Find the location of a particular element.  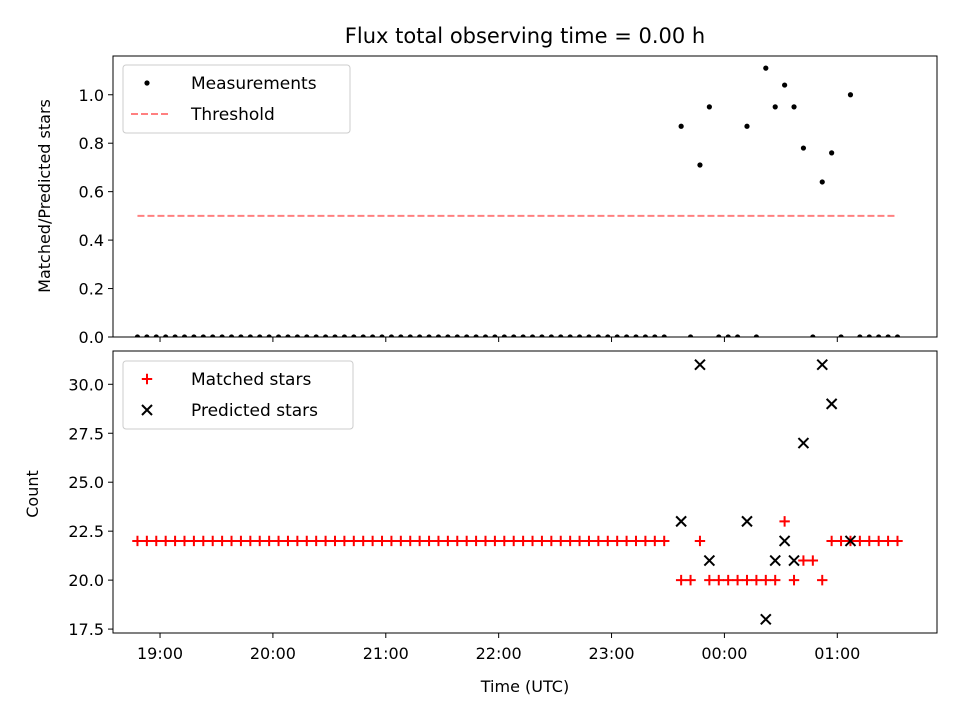

legend: Measurements Threshold is located at coordinates (236, 99).